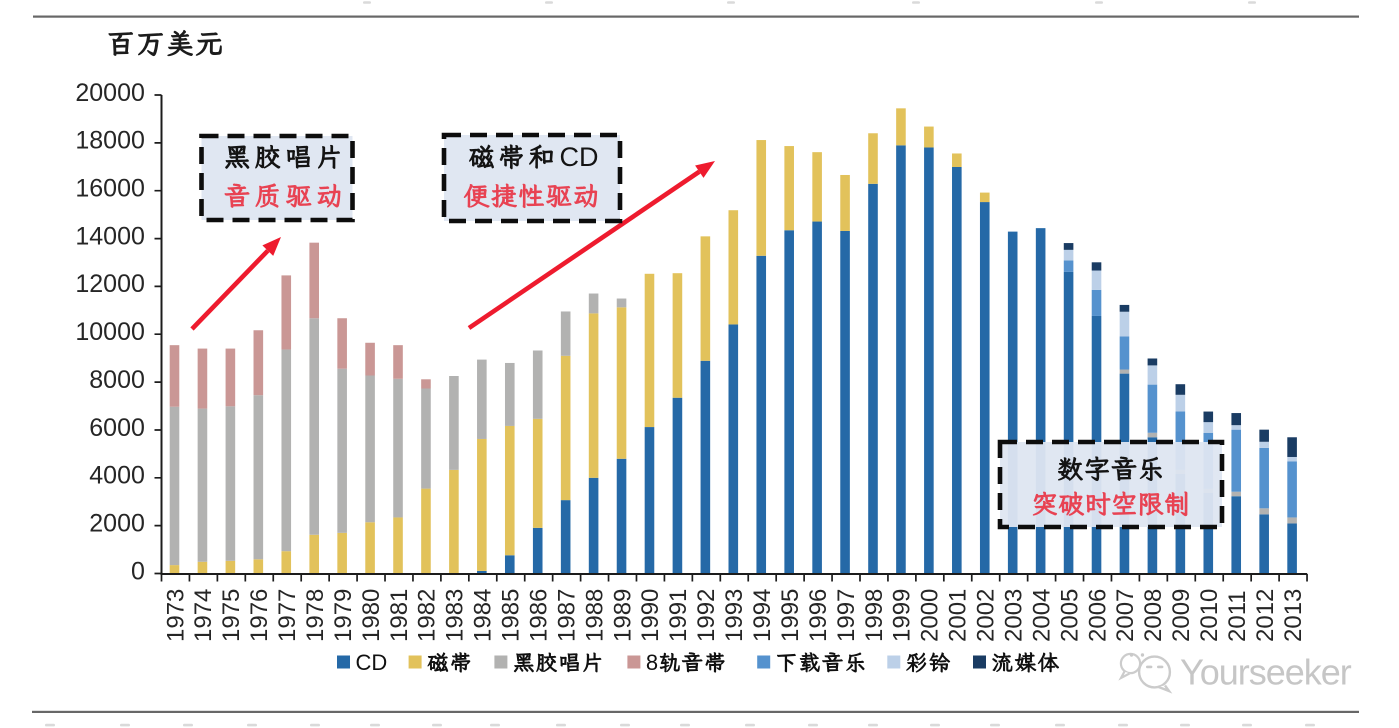 This screenshot has height=728, width=1399. Describe the element at coordinates (1181, 615) in the screenshot. I see `svg-text: 2009` at that location.